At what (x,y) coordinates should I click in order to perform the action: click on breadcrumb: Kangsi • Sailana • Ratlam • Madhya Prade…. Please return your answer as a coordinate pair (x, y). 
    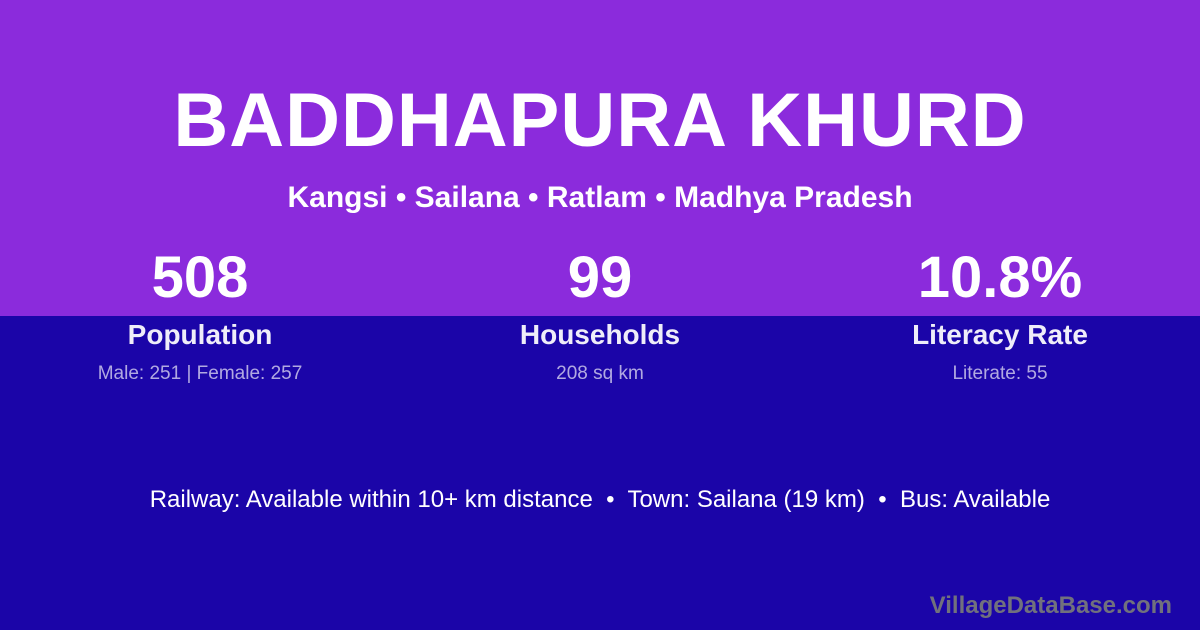
    Looking at the image, I should click on (600, 197).